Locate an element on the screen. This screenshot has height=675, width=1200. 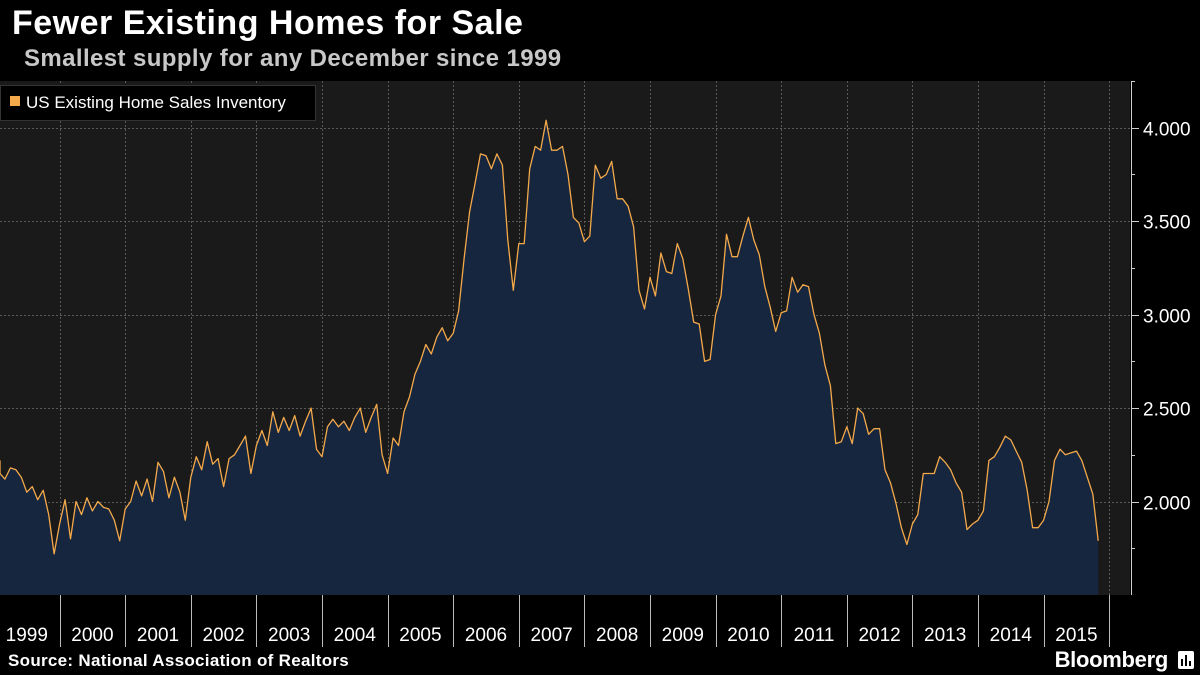
y-axis-ticks: 2.000 2.500 3.000 3.500 4.000 is located at coordinates (1161, 315).